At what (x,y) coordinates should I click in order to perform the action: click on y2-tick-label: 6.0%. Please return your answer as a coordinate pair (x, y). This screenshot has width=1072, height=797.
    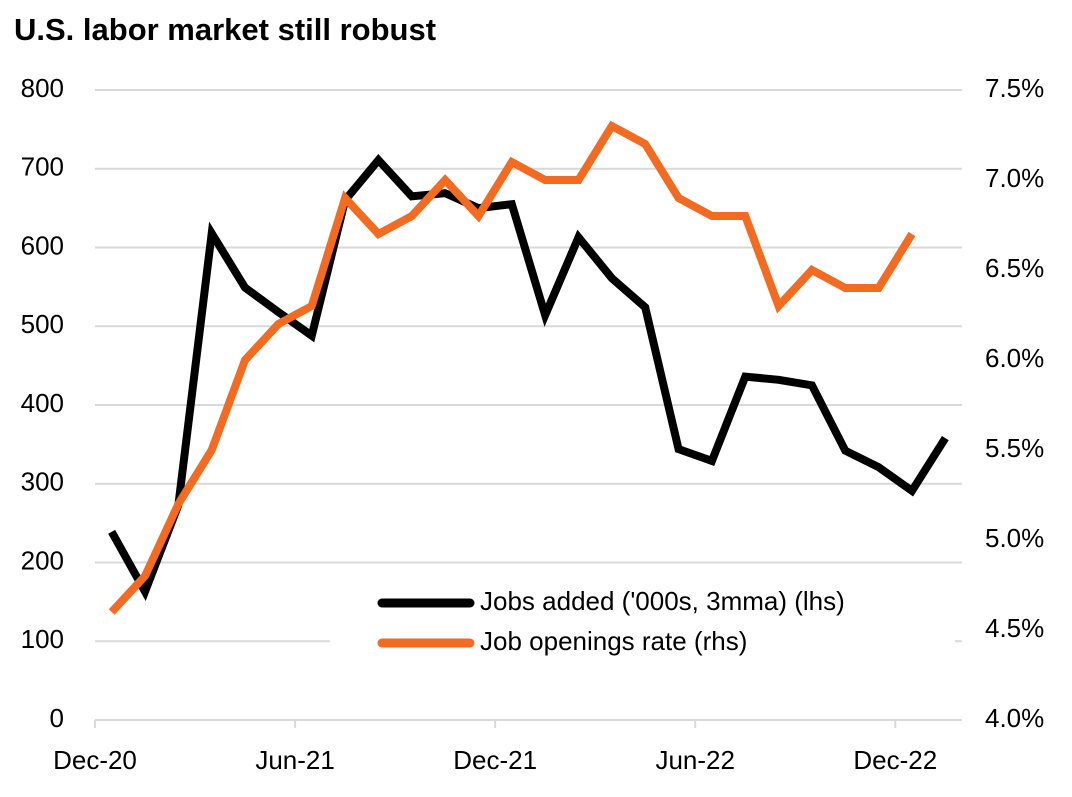
    Looking at the image, I should click on (1014, 358).